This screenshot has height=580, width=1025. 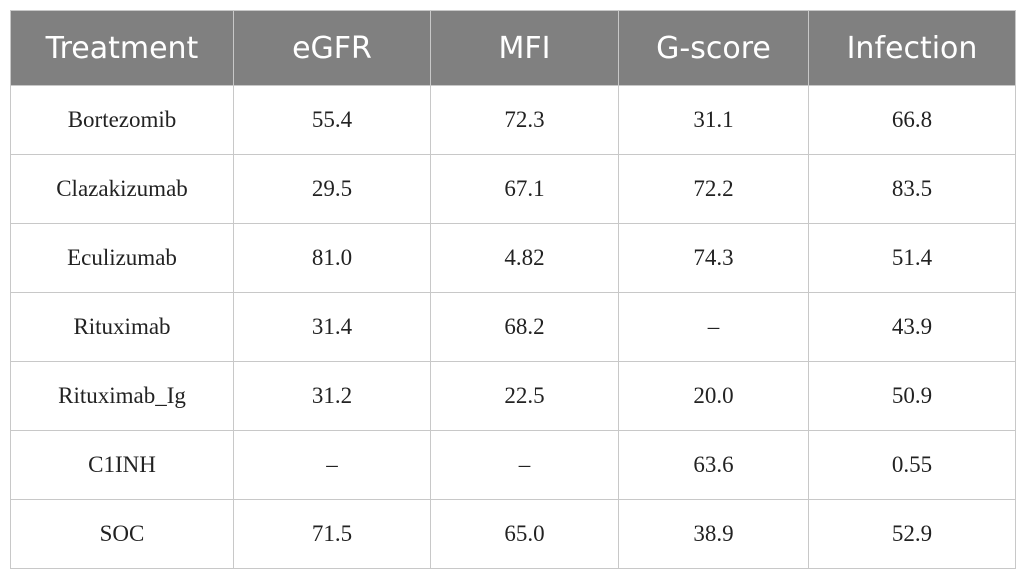 I want to click on value-cell: 0.55, so click(x=912, y=465).